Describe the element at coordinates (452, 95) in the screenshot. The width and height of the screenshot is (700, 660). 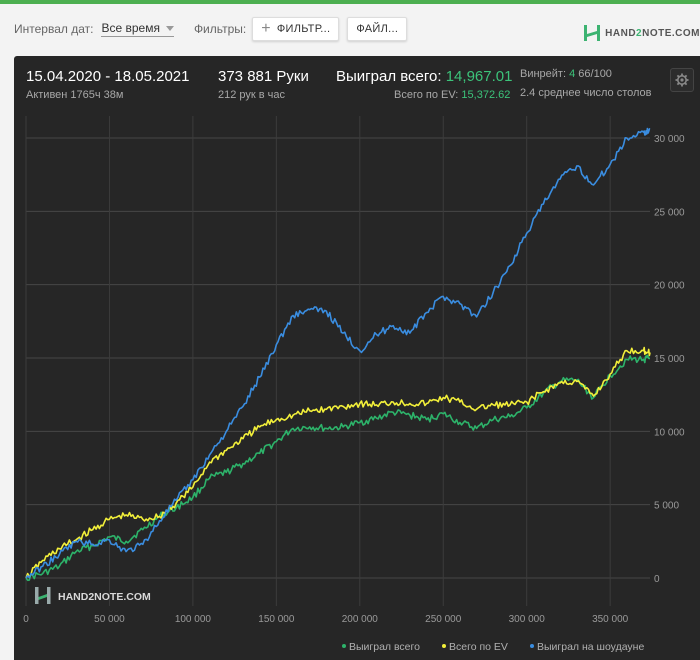
I see `ev-total: Всего по EV: 15,372.62` at that location.